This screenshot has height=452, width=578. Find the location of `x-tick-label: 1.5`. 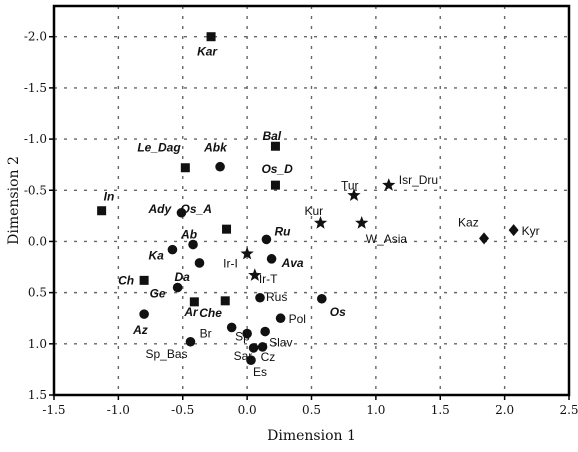

x-tick-label: 1.5 is located at coordinates (440, 410).